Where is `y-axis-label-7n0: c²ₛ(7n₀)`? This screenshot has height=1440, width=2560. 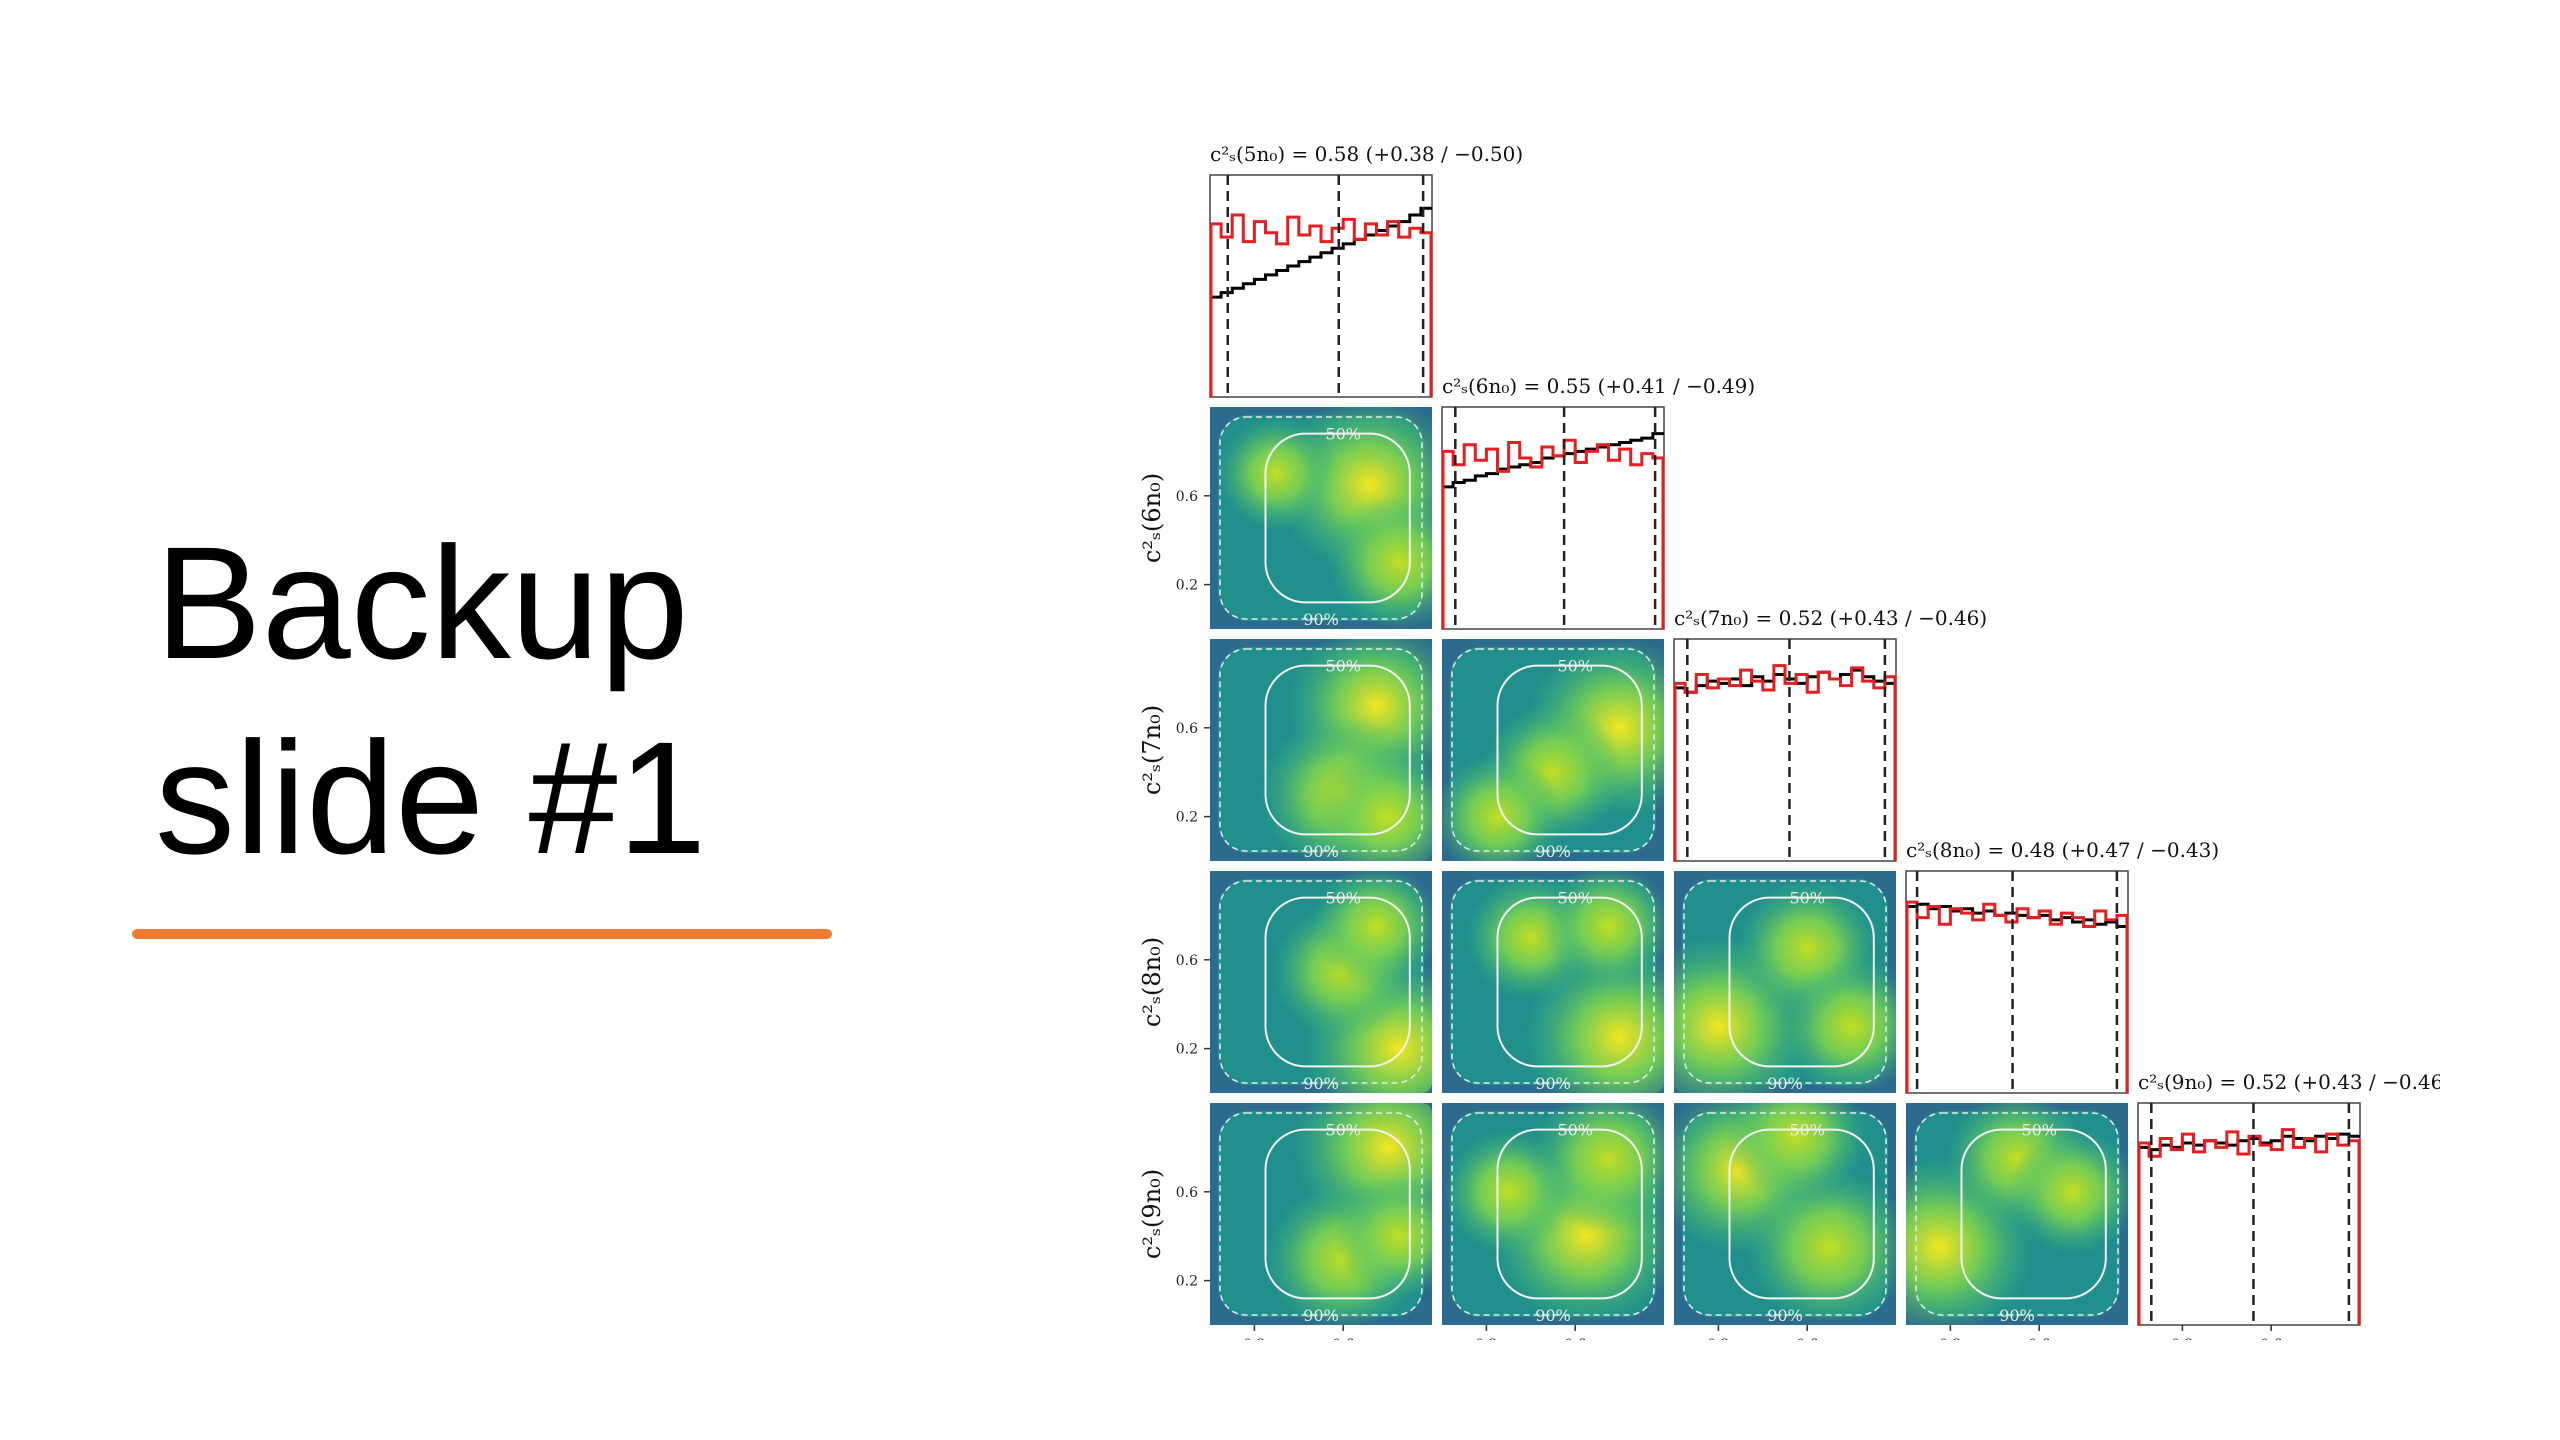 y-axis-label-7n0: c²ₛ(7n₀) is located at coordinates (1152, 750).